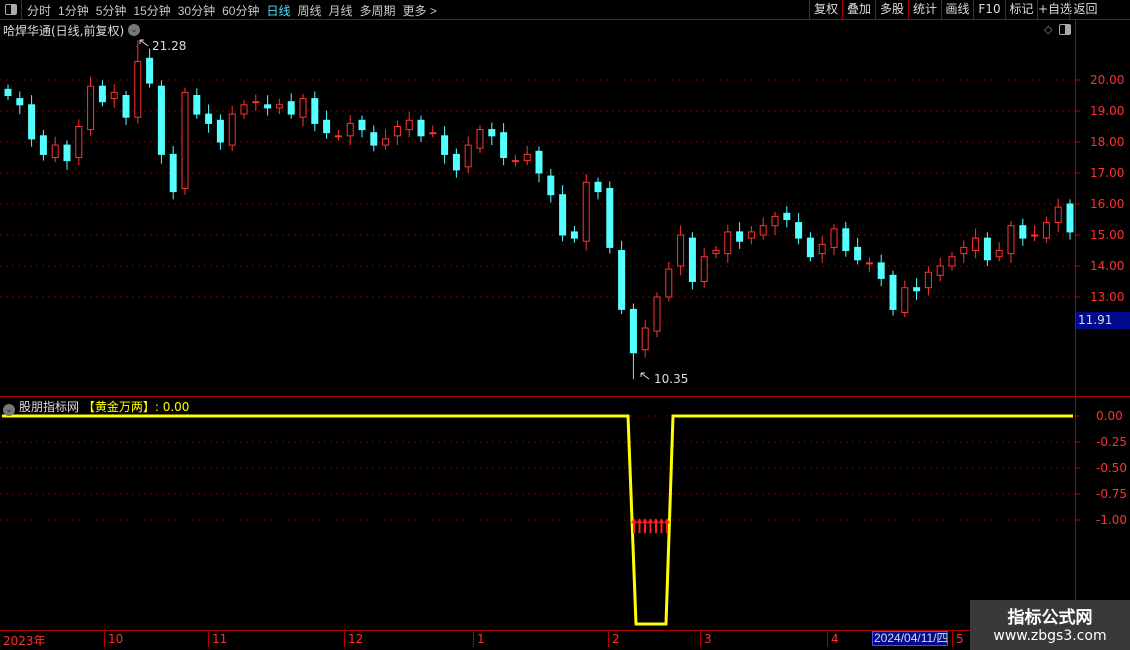  Describe the element at coordinates (957, 10) in the screenshot. I see `tool-button: 画线` at that location.